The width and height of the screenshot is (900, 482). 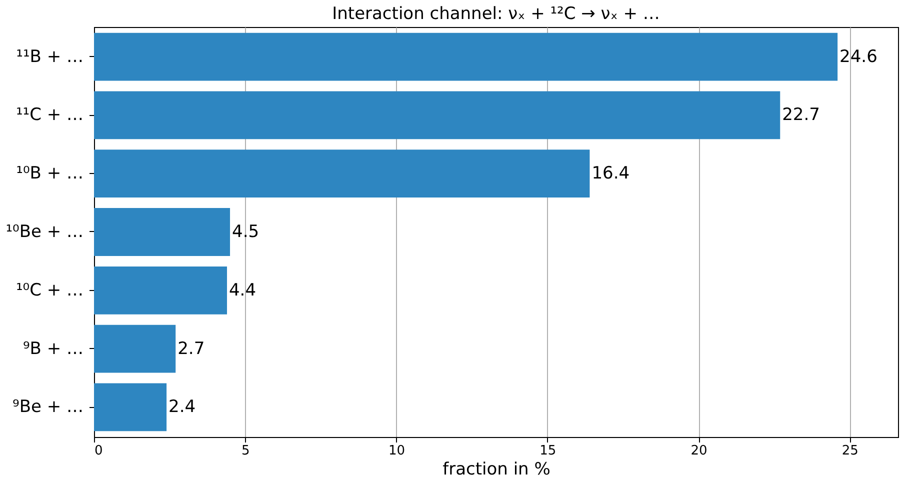 What do you see at coordinates (182, 407) in the screenshot?
I see `data-label: 2.4` at bounding box center [182, 407].